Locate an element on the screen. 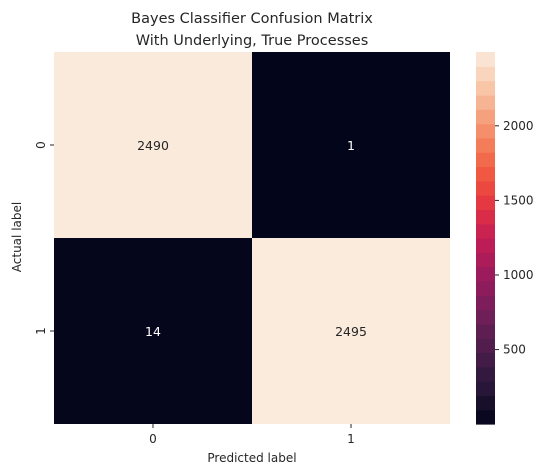 Image resolution: width=548 pixels, height=476 pixels. y-tick-label: 0 is located at coordinates (41, 145).